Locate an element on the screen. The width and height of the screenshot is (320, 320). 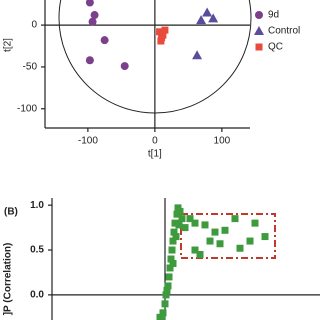
x-tick-label: -100 is located at coordinates (88, 141).